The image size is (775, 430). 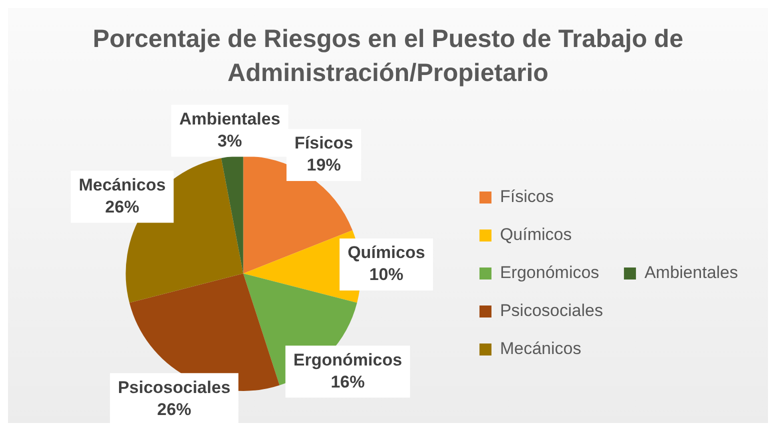 What do you see at coordinates (386, 274) in the screenshot?
I see `data-label: 10%` at bounding box center [386, 274].